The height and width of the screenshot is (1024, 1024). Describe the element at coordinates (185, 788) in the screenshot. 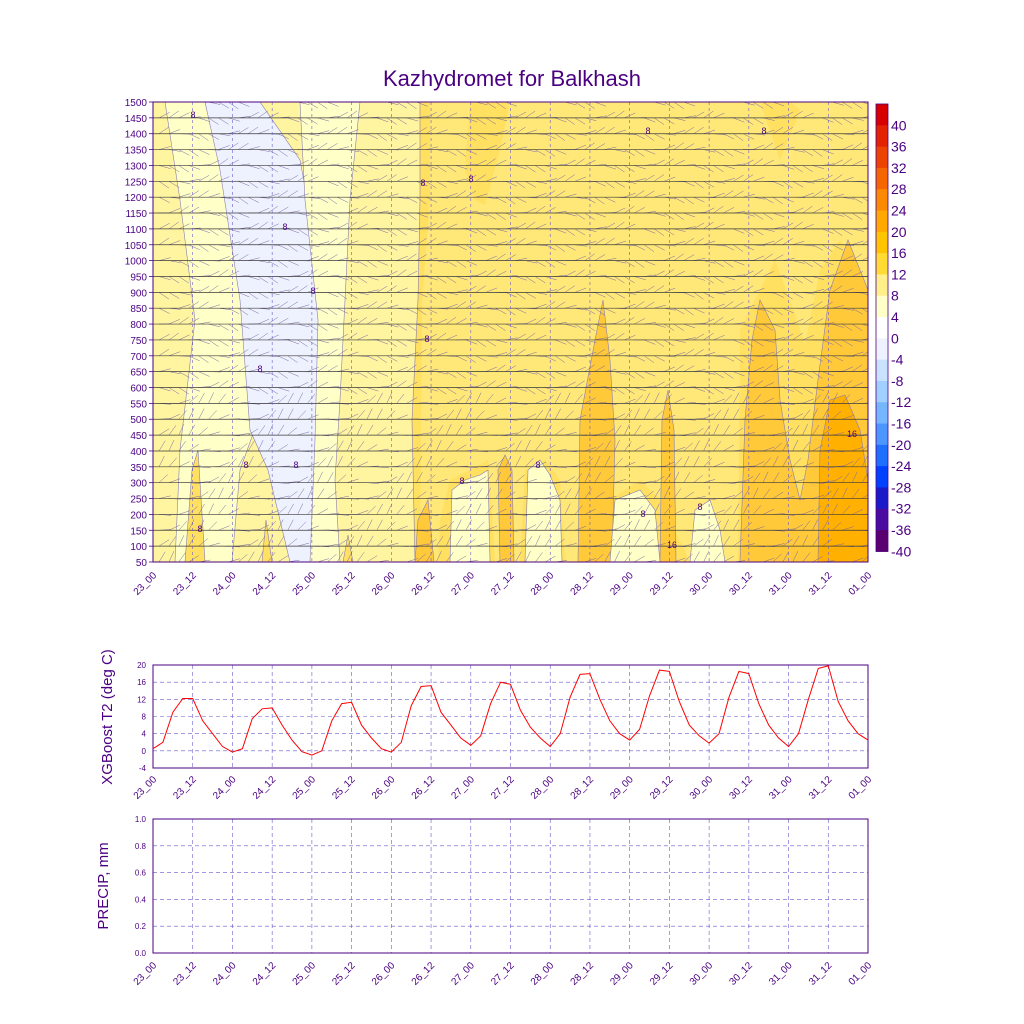

I see `x-tick-label: 23_12` at that location.